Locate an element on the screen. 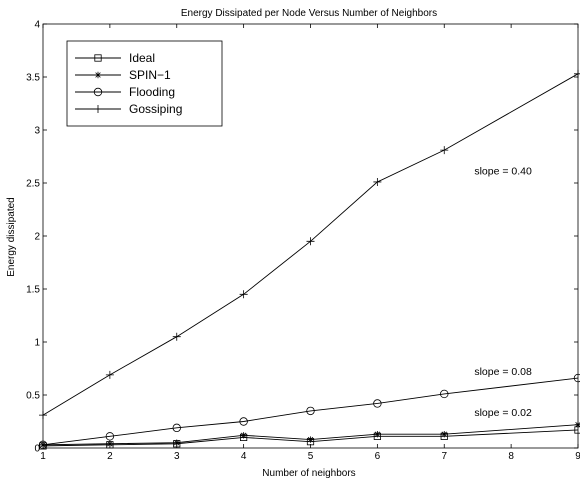 The height and width of the screenshot is (481, 580). legend-item: Ideal is located at coordinates (115, 58).